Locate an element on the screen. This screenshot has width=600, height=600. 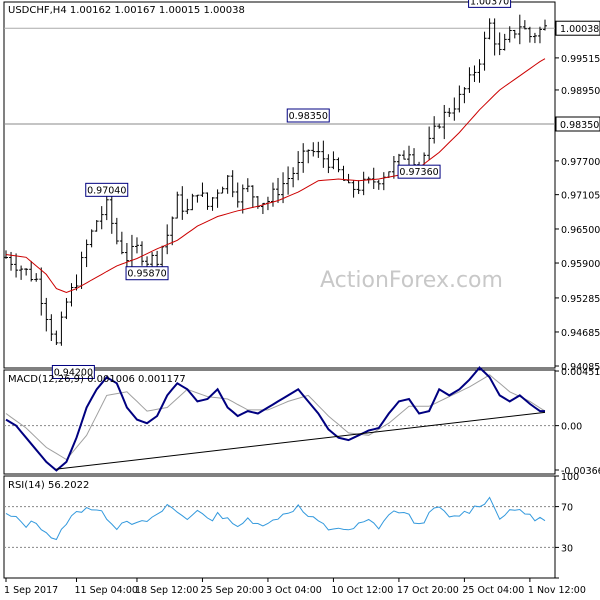
current-price-box is located at coordinates (577, 28).